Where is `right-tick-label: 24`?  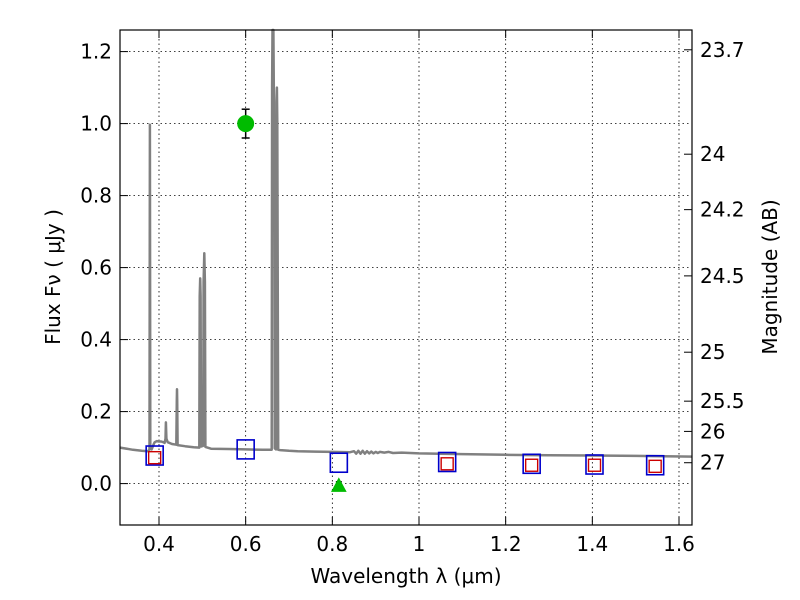
right-tick-label: 24 is located at coordinates (712, 154).